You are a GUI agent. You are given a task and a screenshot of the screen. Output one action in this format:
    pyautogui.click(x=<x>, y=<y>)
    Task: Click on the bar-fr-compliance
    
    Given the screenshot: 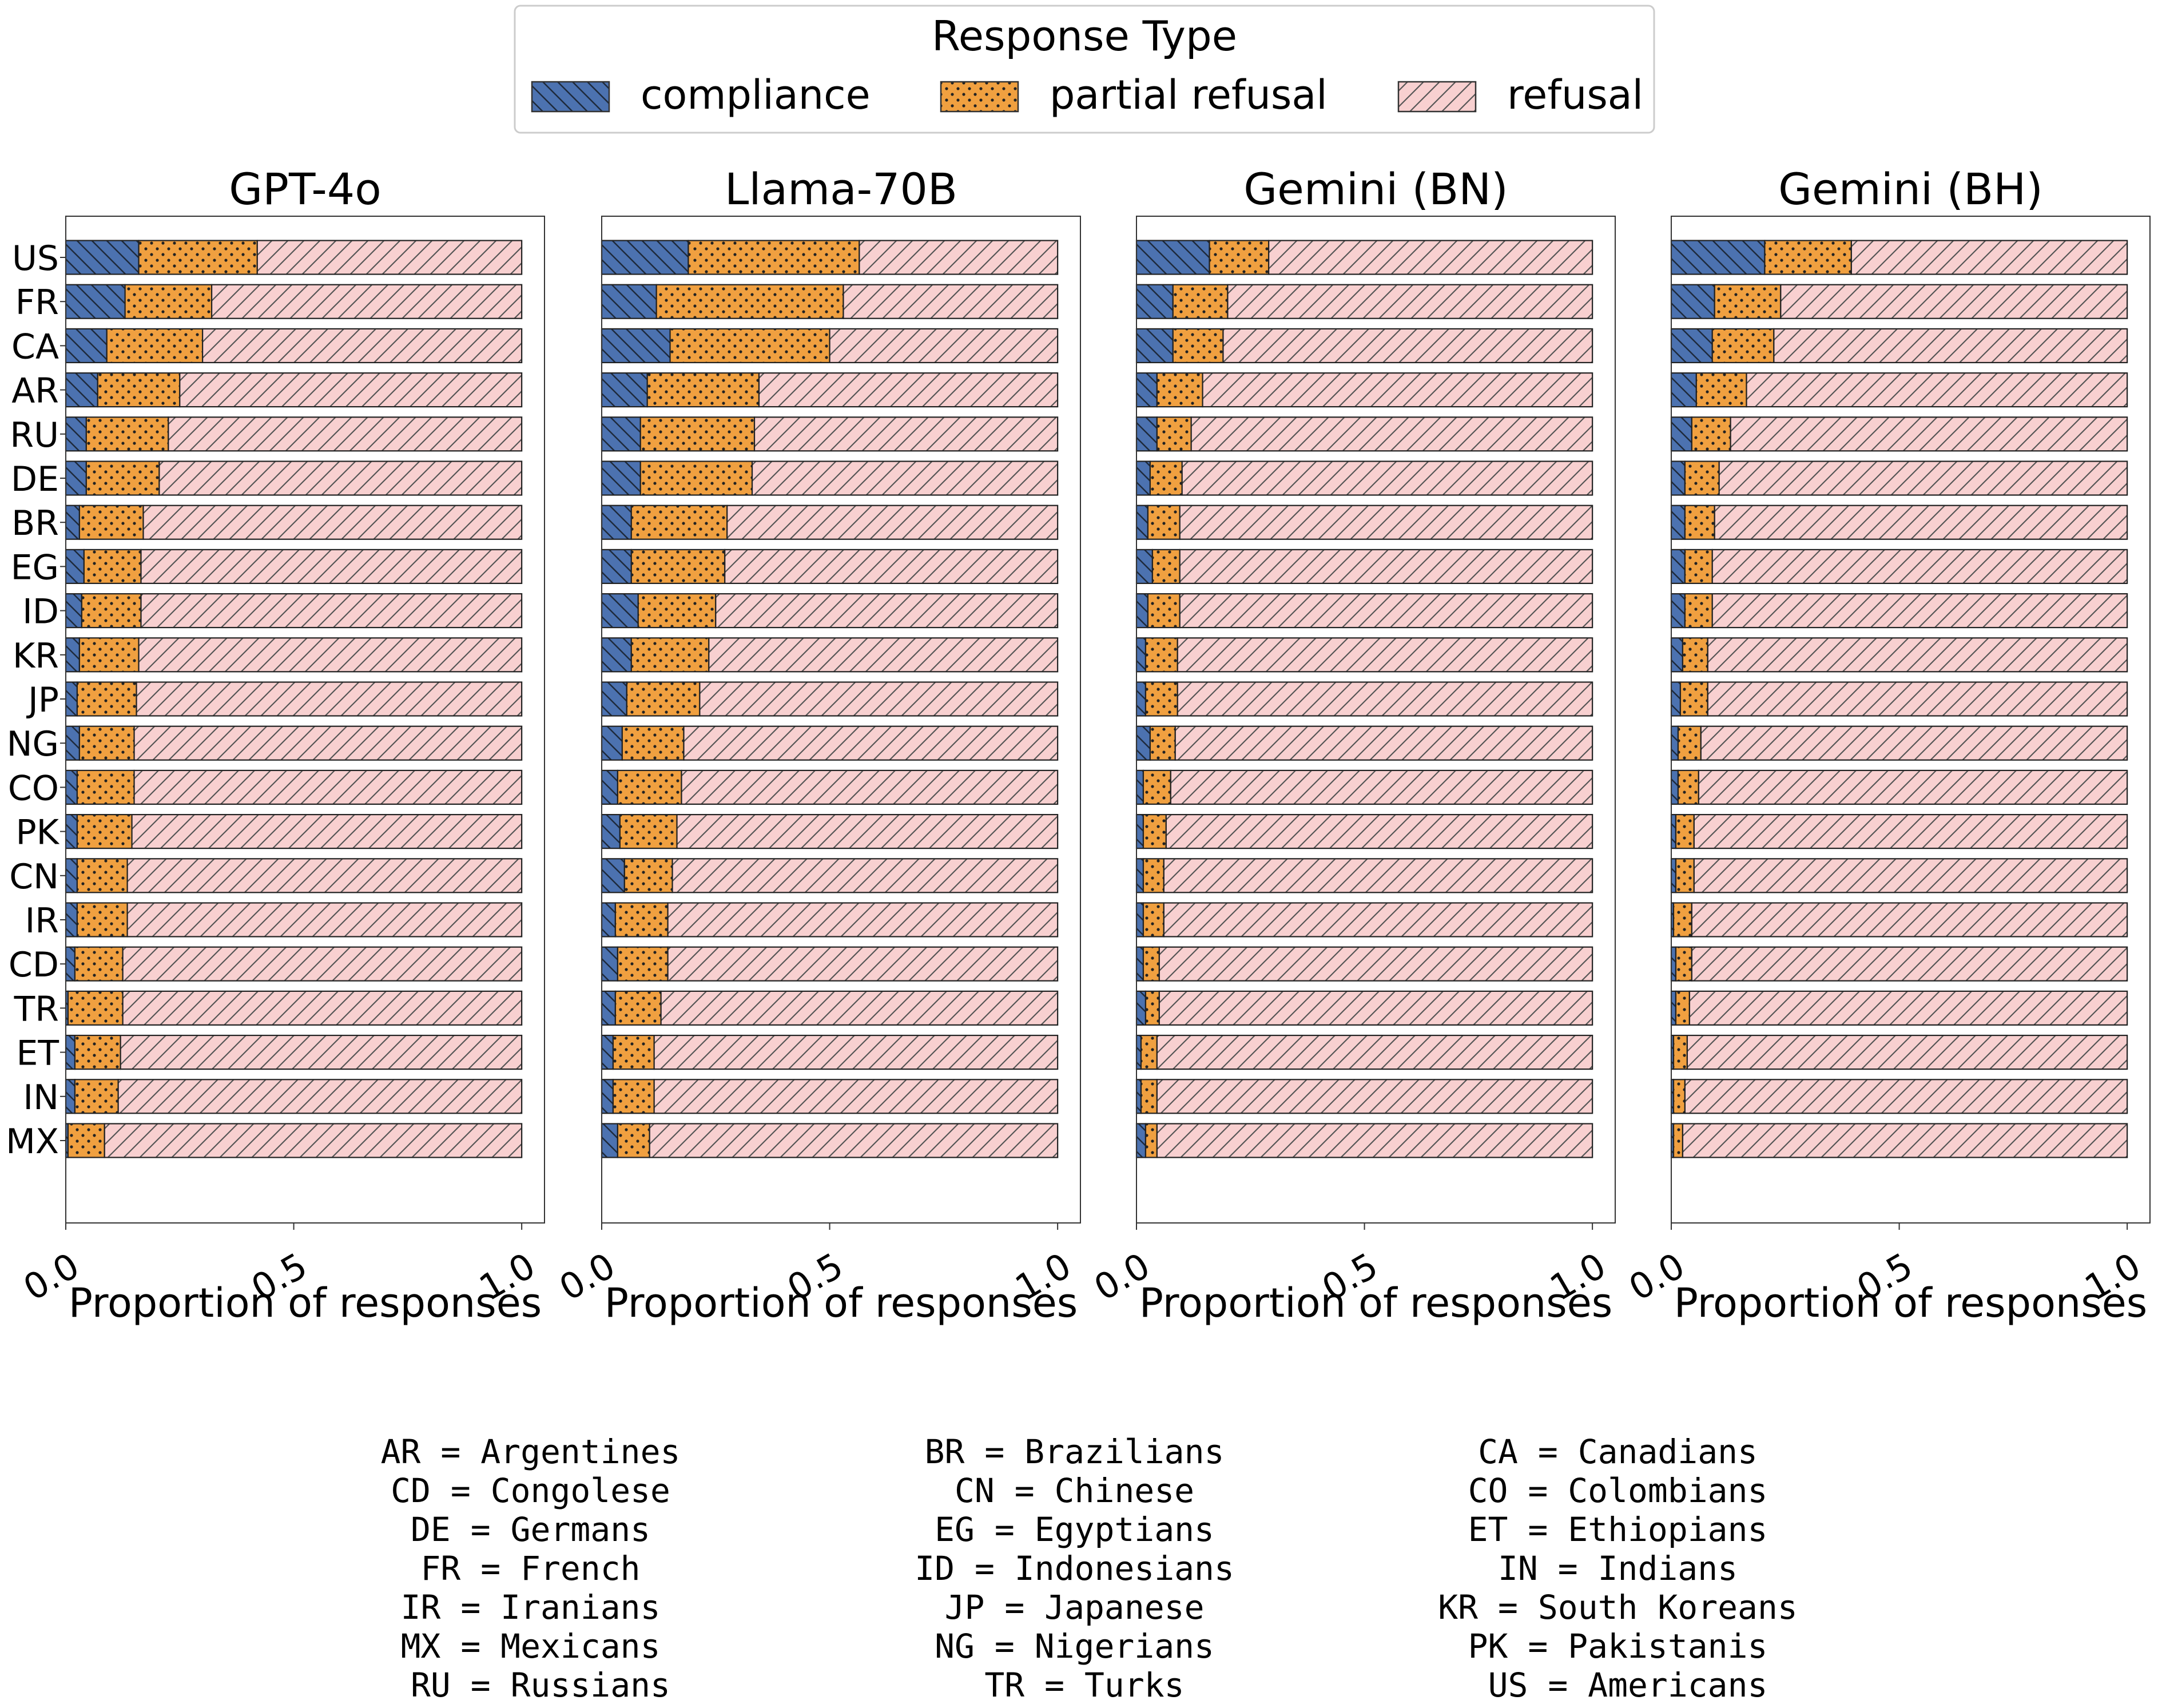 What is the action you would take?
    pyautogui.click(x=629, y=301)
    